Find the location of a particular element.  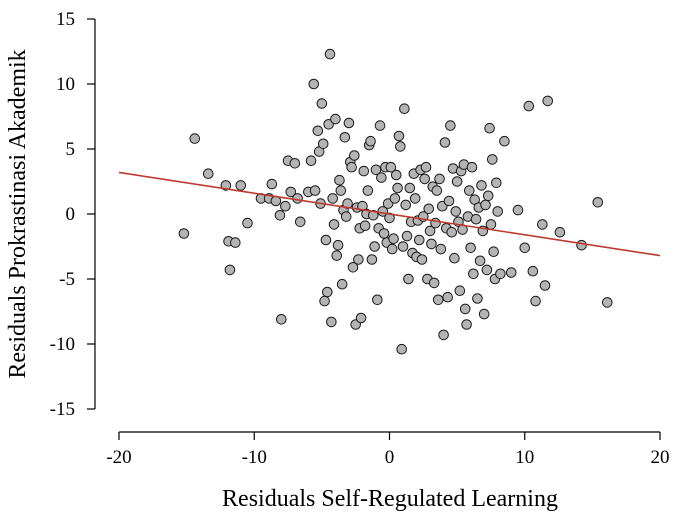

y-tick-label: -15 is located at coordinates (62, 409).